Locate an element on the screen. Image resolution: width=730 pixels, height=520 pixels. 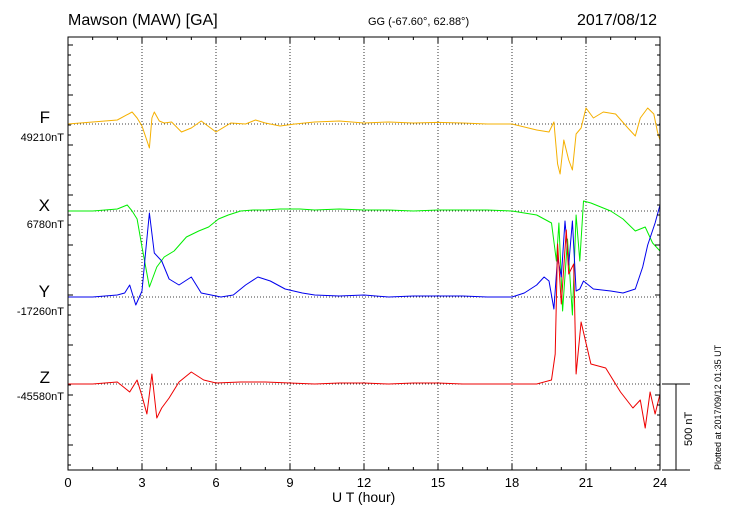
series-label-y: Y is located at coordinates (44, 291).